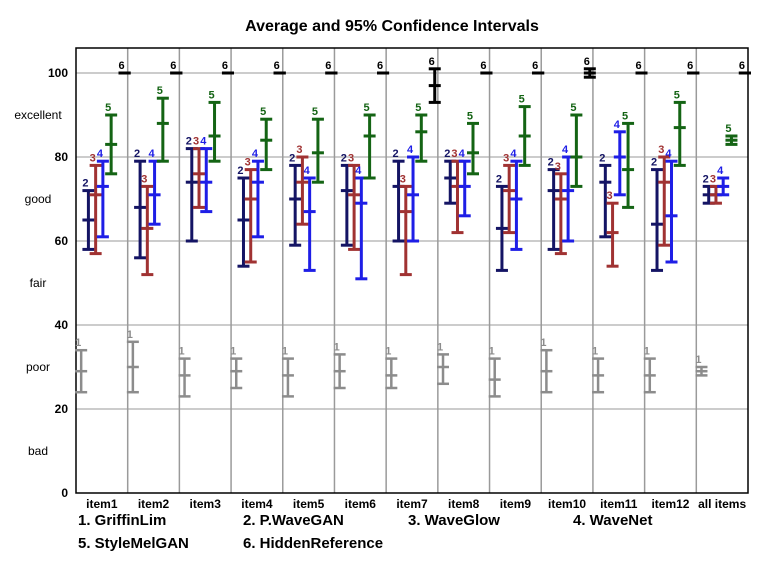 The width and height of the screenshot is (784, 565). What do you see at coordinates (313, 543) in the screenshot?
I see `legend-hiddenreference: 6. HiddenReference` at bounding box center [313, 543].